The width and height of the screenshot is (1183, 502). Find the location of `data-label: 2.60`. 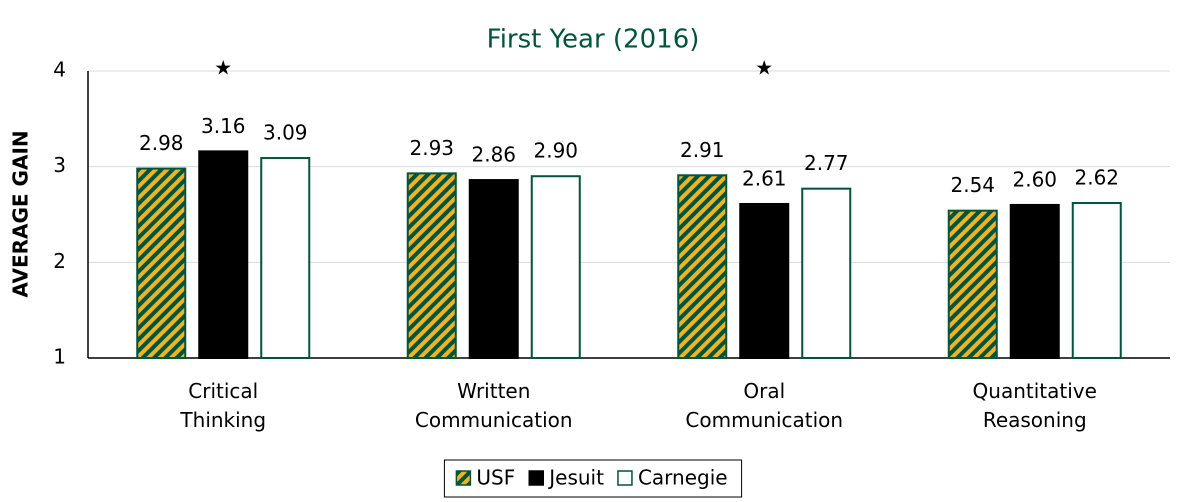

data-label: 2.60 is located at coordinates (1034, 179).